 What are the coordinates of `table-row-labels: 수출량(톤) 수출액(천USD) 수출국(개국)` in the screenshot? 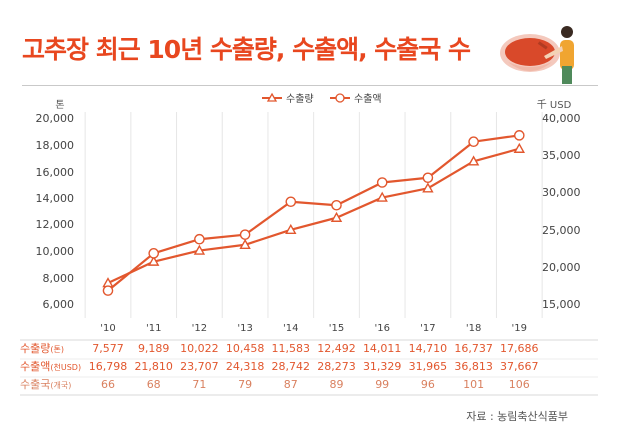 It's located at (50, 366).